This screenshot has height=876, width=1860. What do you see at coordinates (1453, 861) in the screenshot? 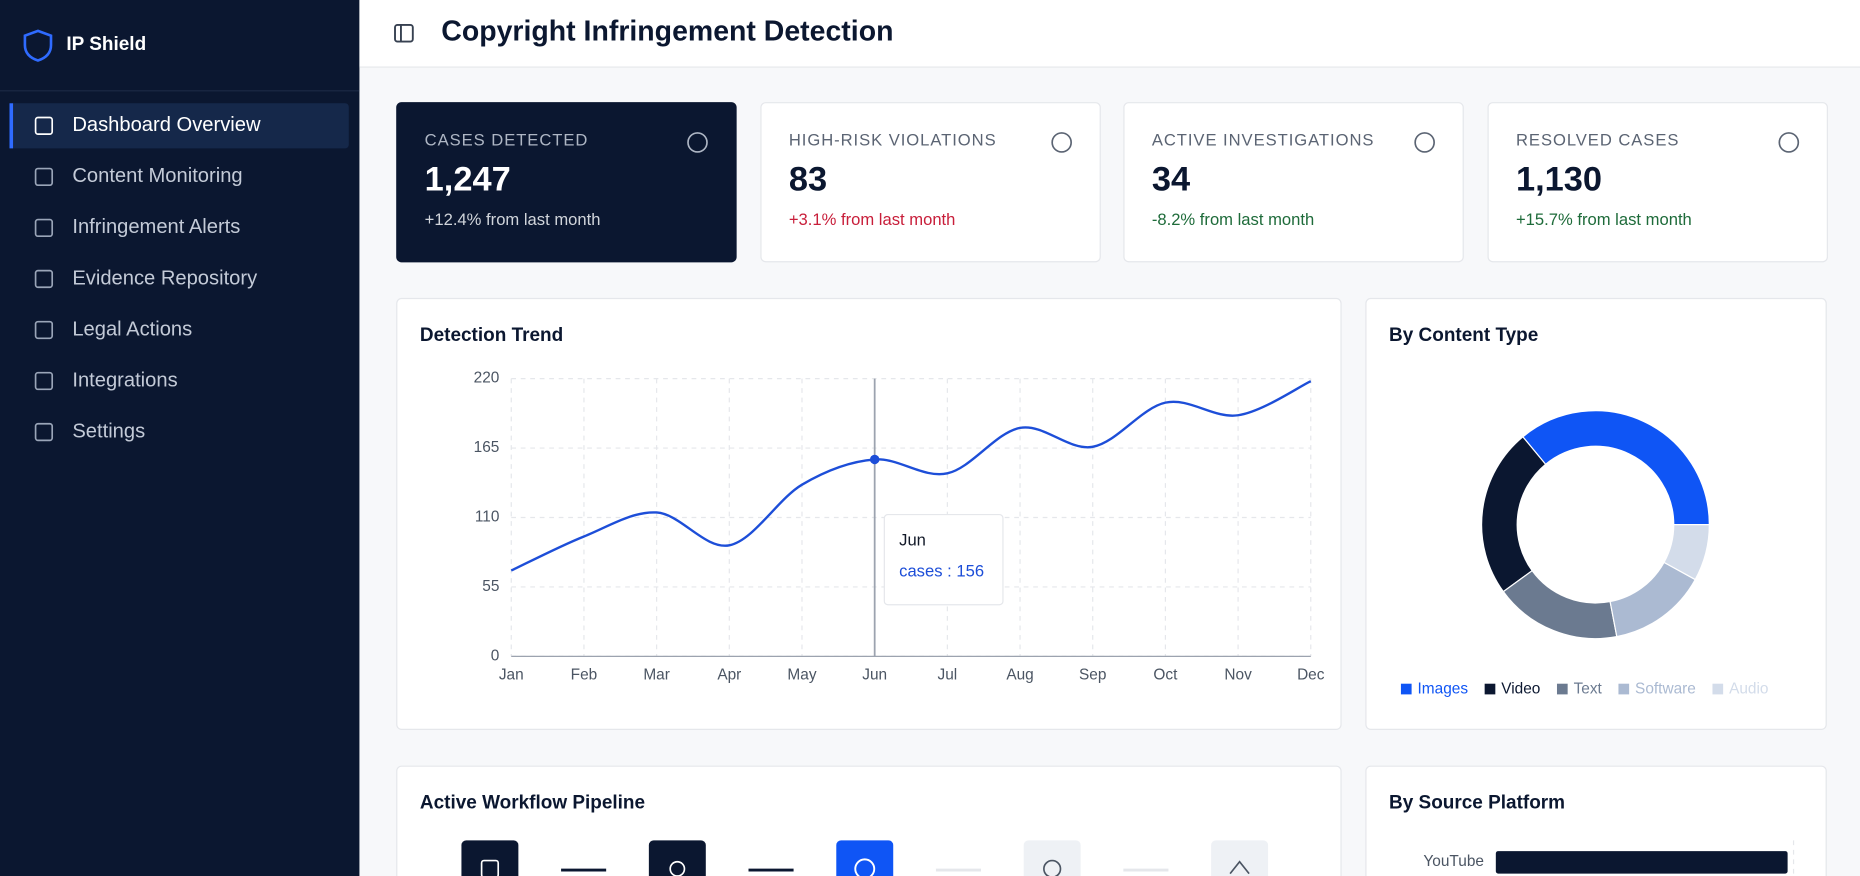
I see `y-tick-label: YouTube` at bounding box center [1453, 861].